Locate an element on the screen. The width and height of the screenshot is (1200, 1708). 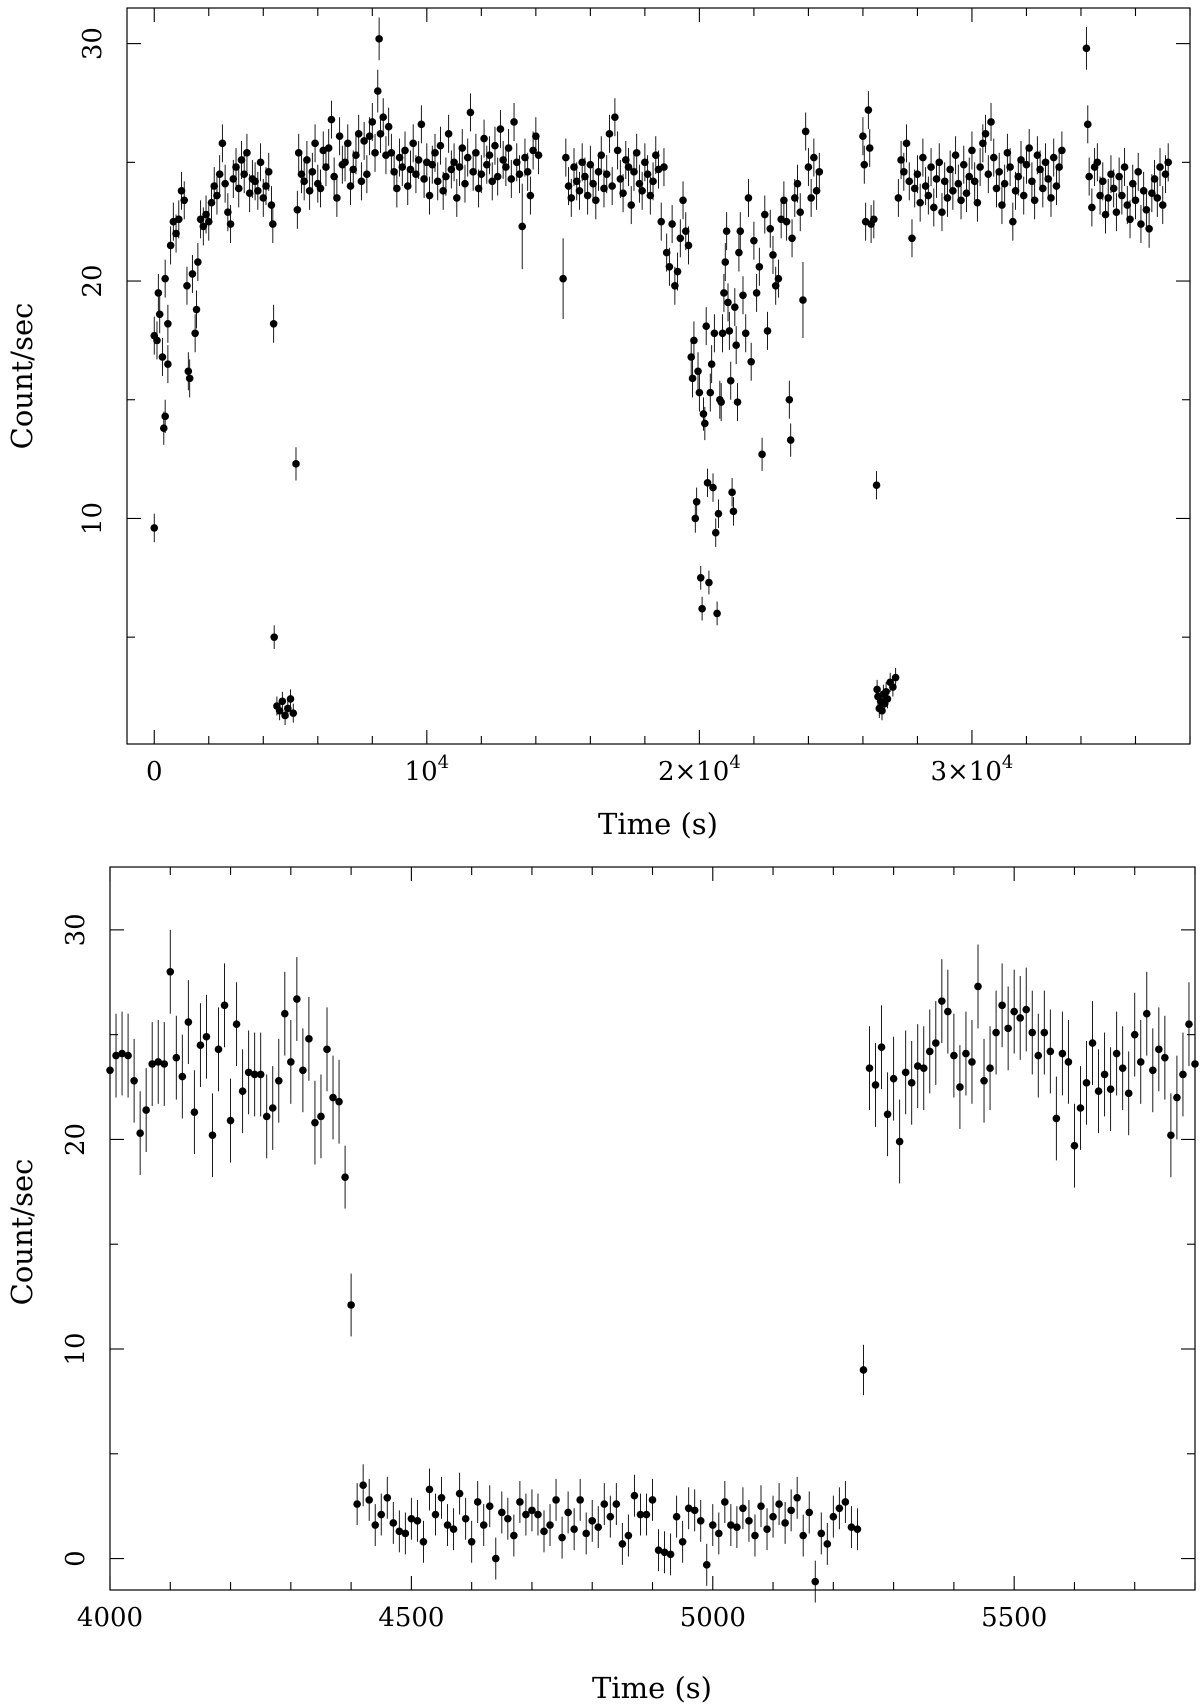
top-panel-y-tick-label: 10 is located at coordinates (93, 518).